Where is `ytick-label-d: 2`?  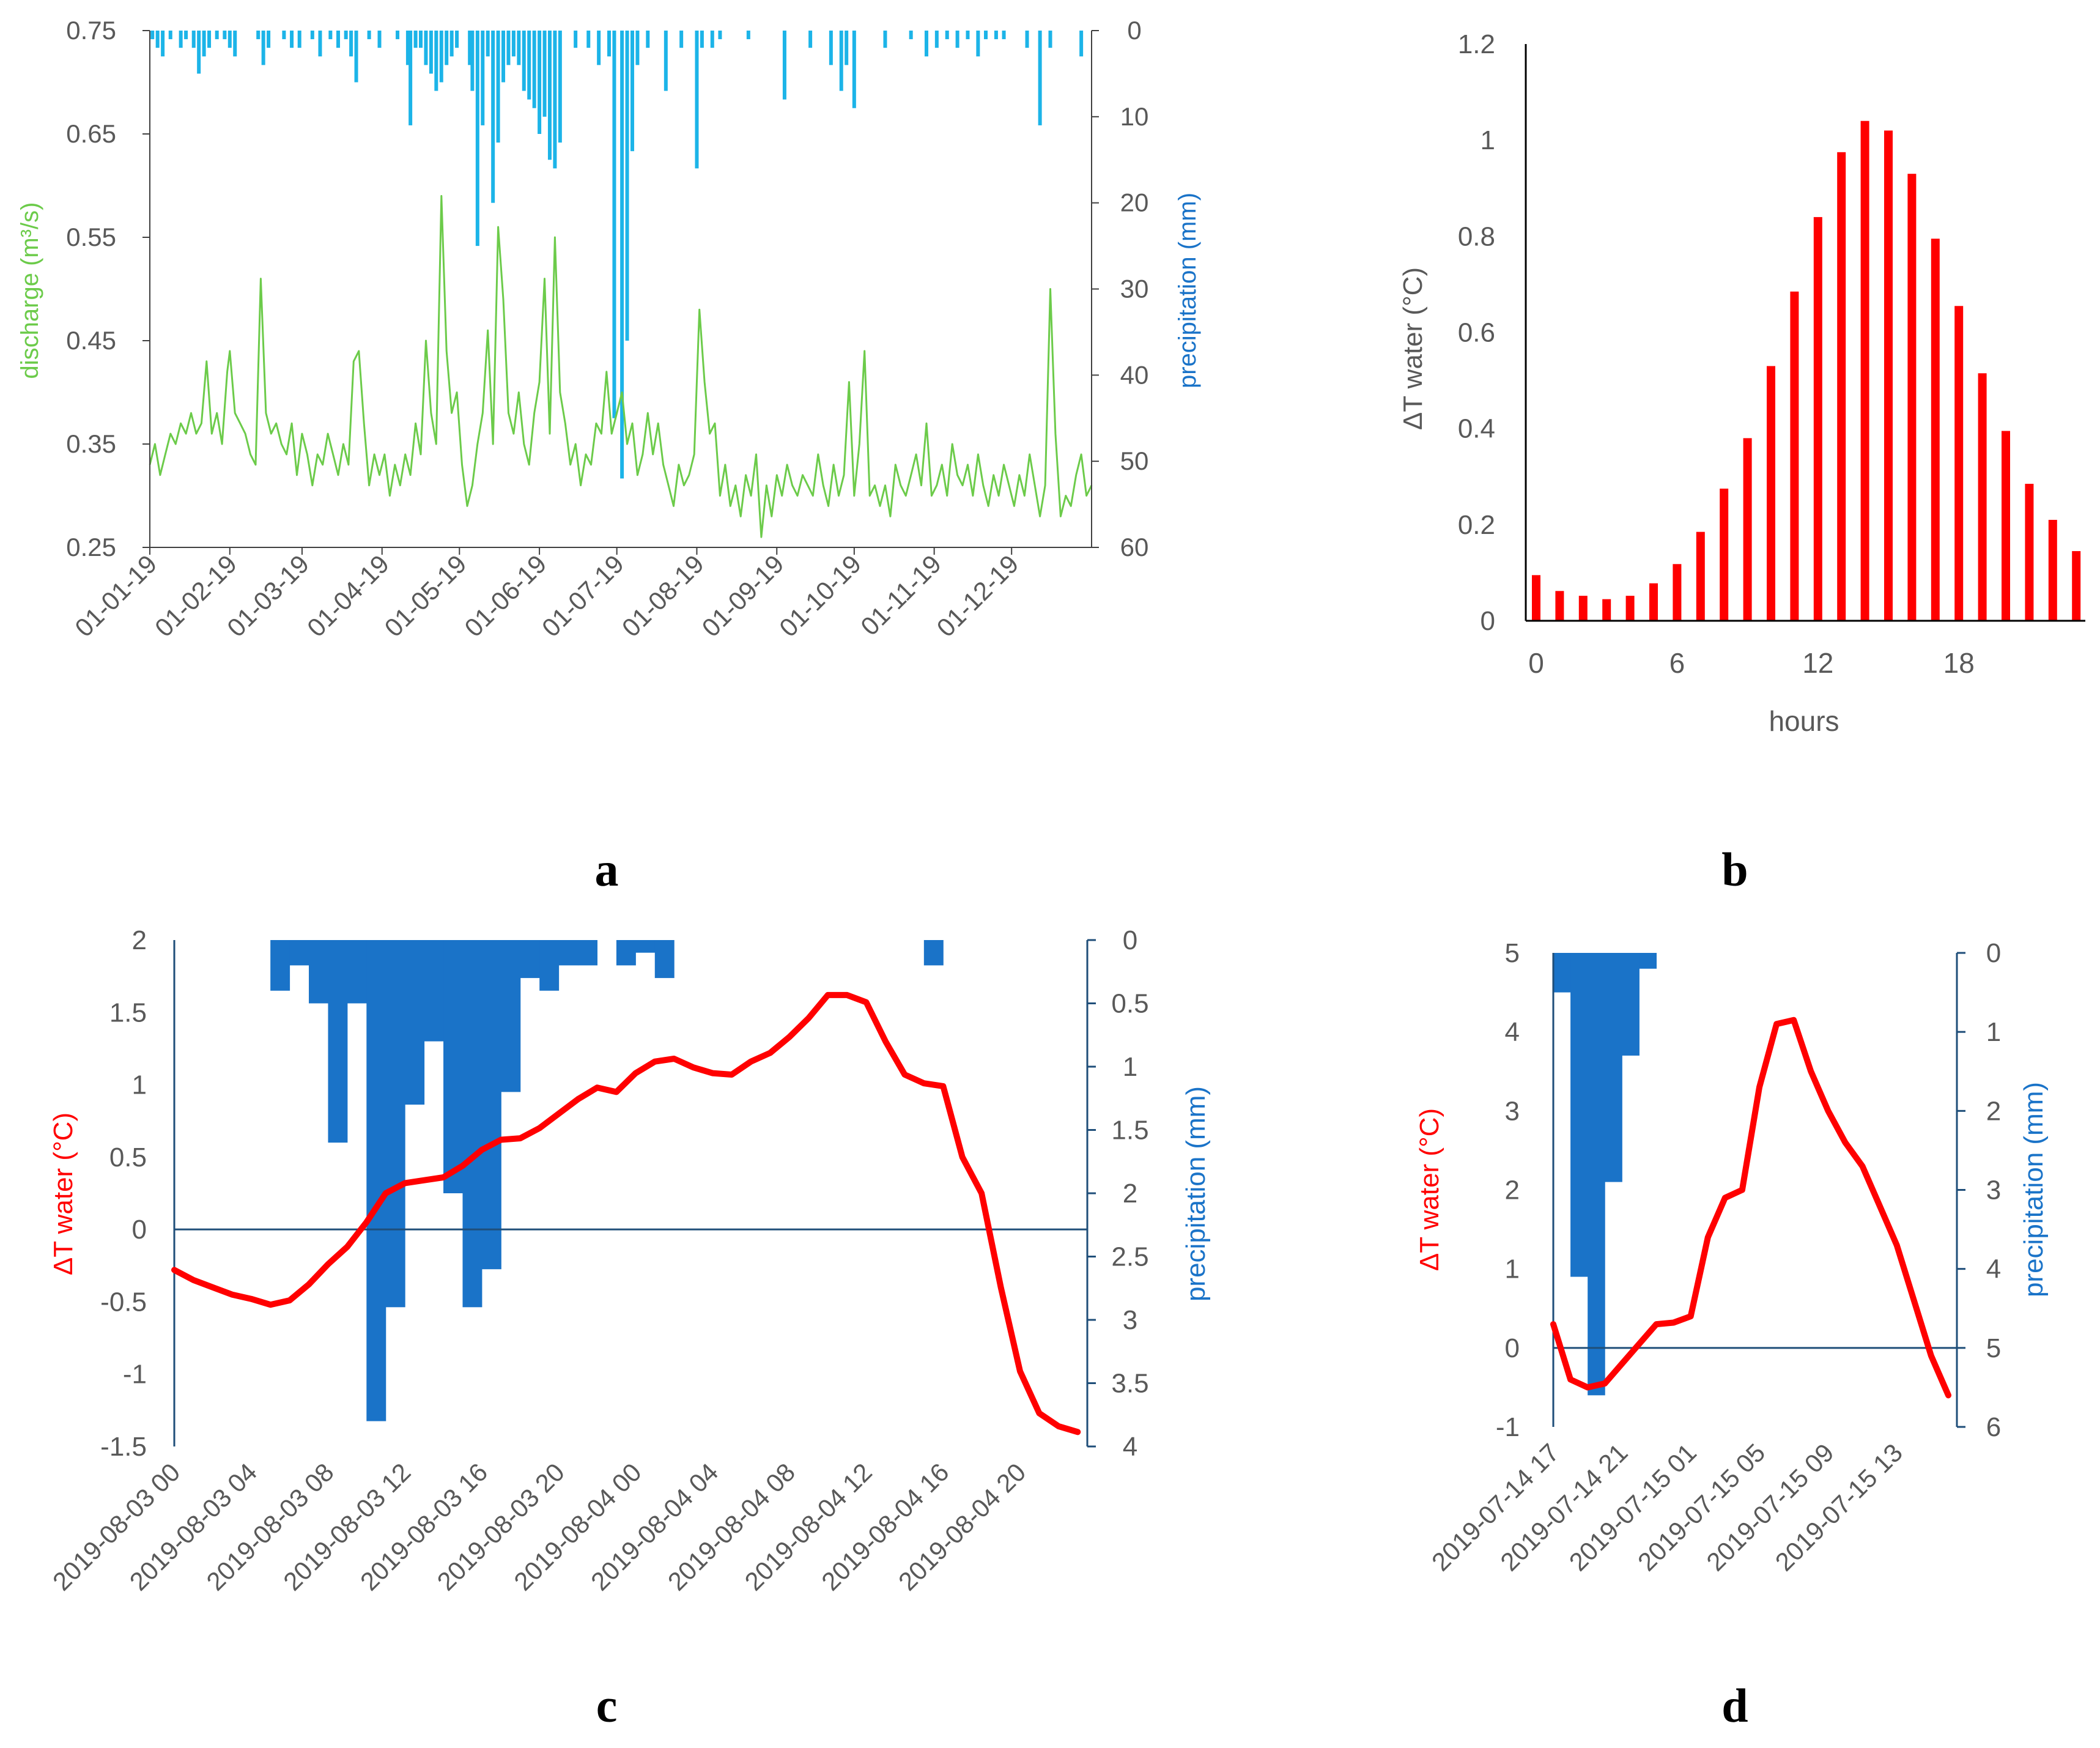 ytick-label-d: 2 is located at coordinates (1512, 1190).